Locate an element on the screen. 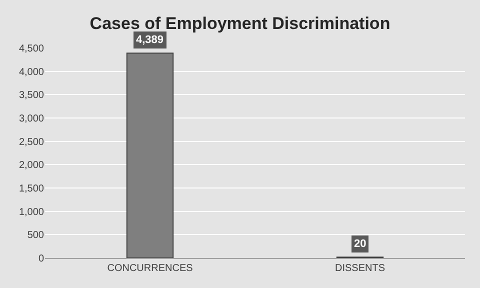  y-tick-label: 3,000 is located at coordinates (31, 119).